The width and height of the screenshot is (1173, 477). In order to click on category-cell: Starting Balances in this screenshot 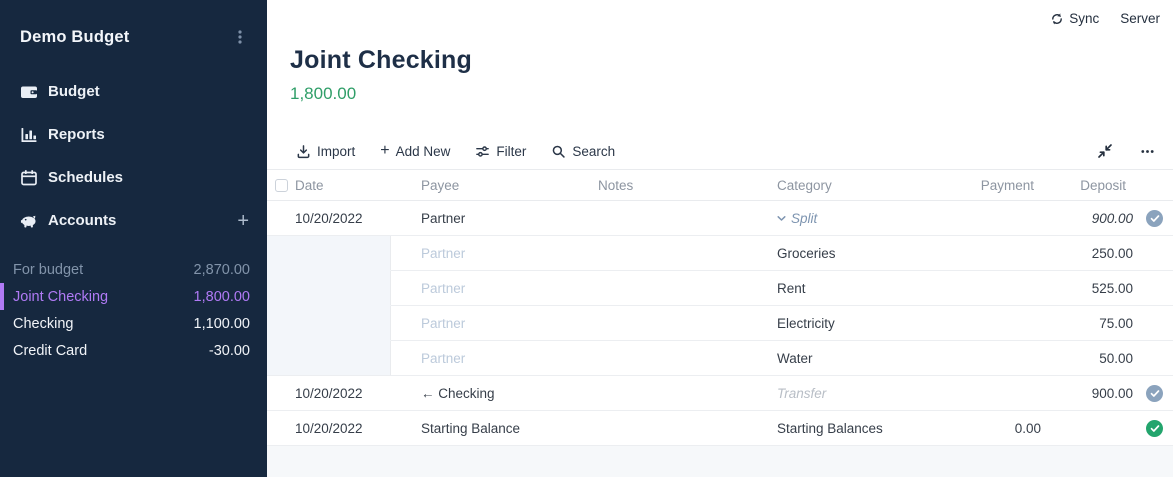, I will do `click(858, 428)`.